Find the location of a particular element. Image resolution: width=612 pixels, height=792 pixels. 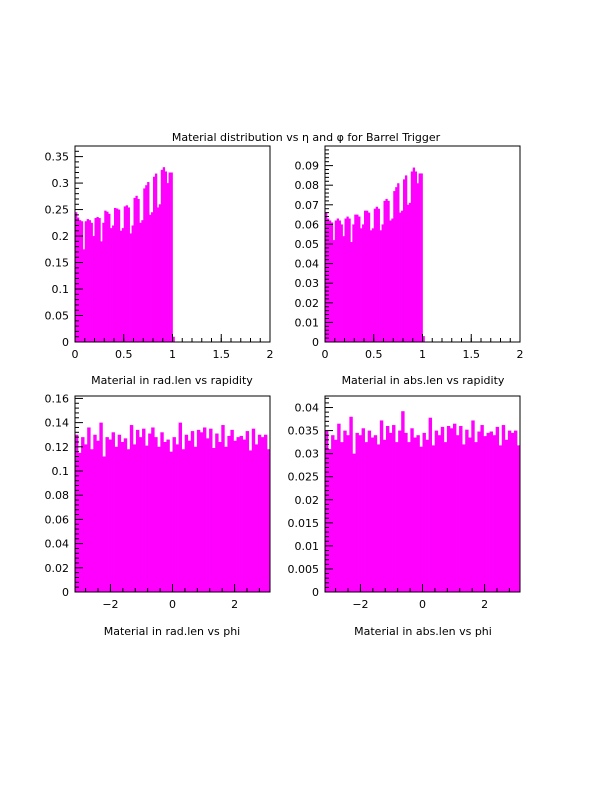

y-tick-label: 0.02 is located at coordinates (57, 568).